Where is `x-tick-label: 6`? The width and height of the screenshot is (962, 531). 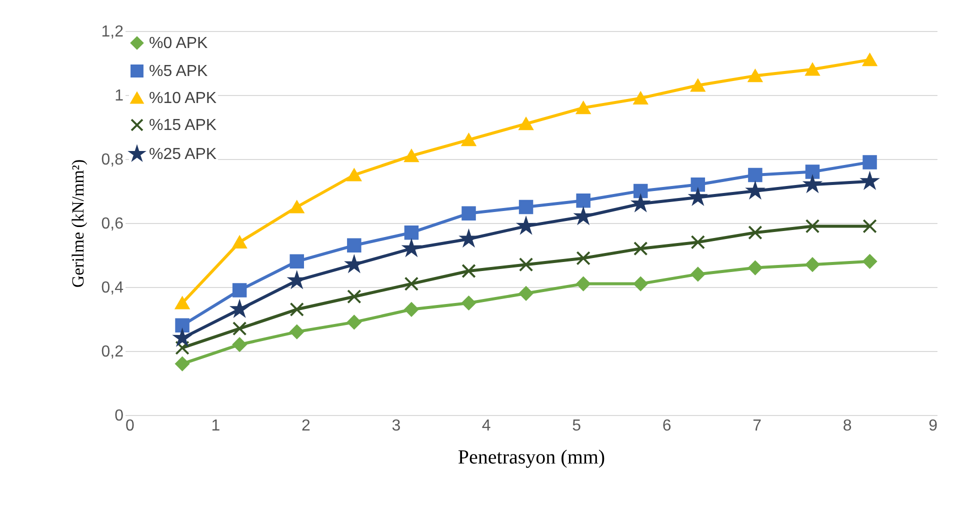 x-tick-label: 6 is located at coordinates (667, 426).